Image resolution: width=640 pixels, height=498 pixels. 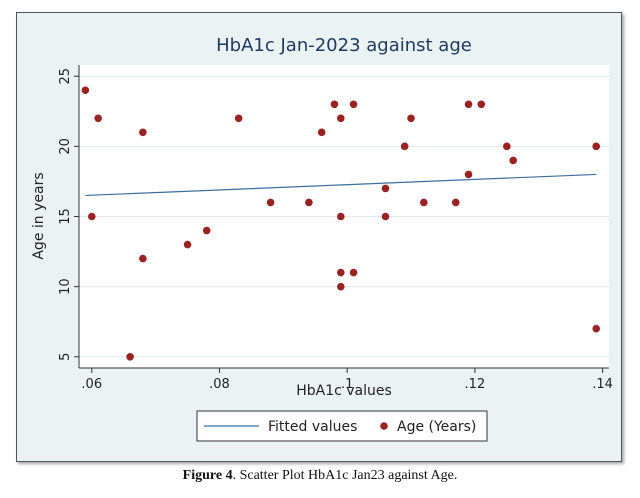 I want to click on legend-label-fitted-values: Fitted values, so click(x=312, y=427).